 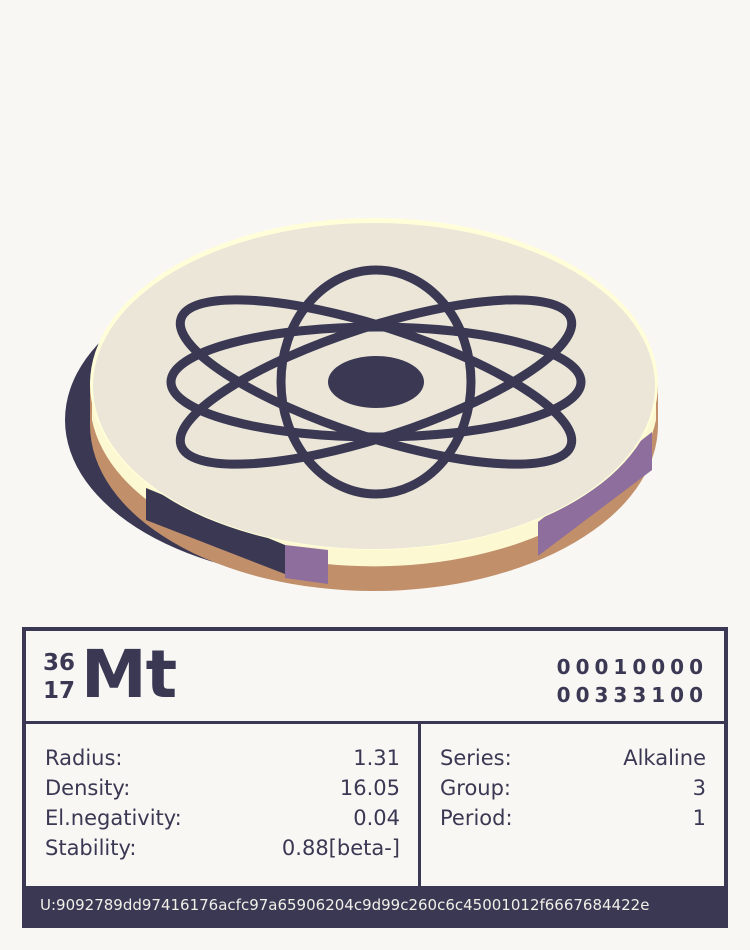 What do you see at coordinates (84, 758) in the screenshot?
I see `property-label: Radius:` at bounding box center [84, 758].